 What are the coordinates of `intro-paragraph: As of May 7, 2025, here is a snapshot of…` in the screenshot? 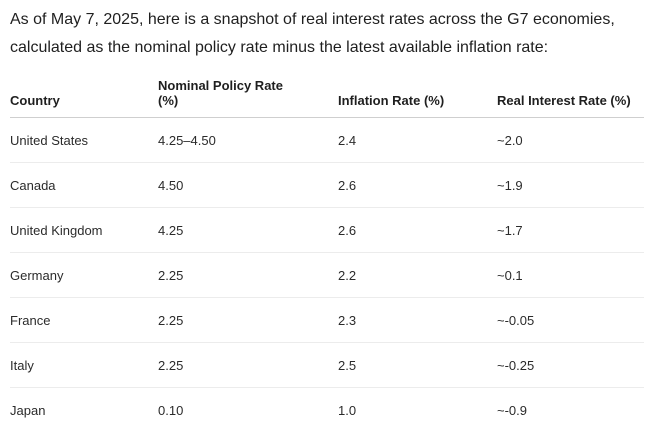 It's located at (326, 34).